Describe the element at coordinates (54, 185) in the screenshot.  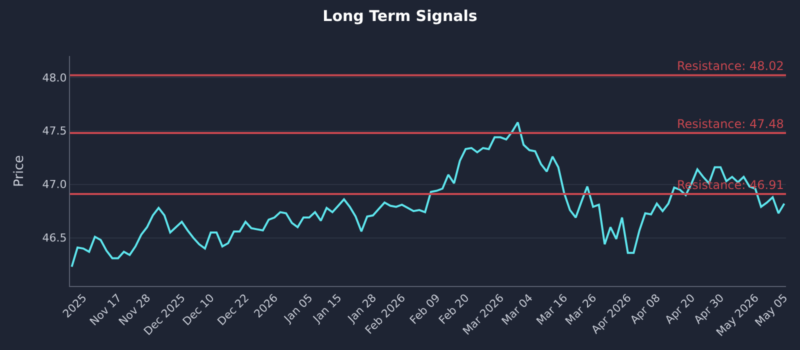
I see `y-tick-label: 47.0` at that location.